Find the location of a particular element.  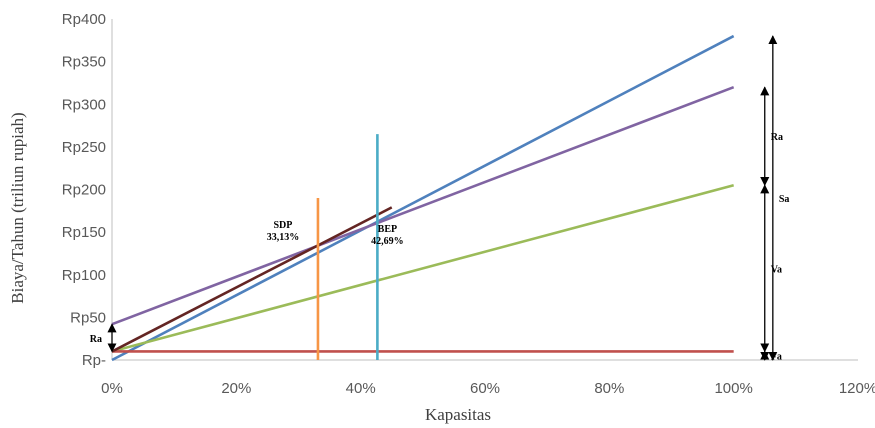

x-axis-title: Kapasitas is located at coordinates (458, 414).